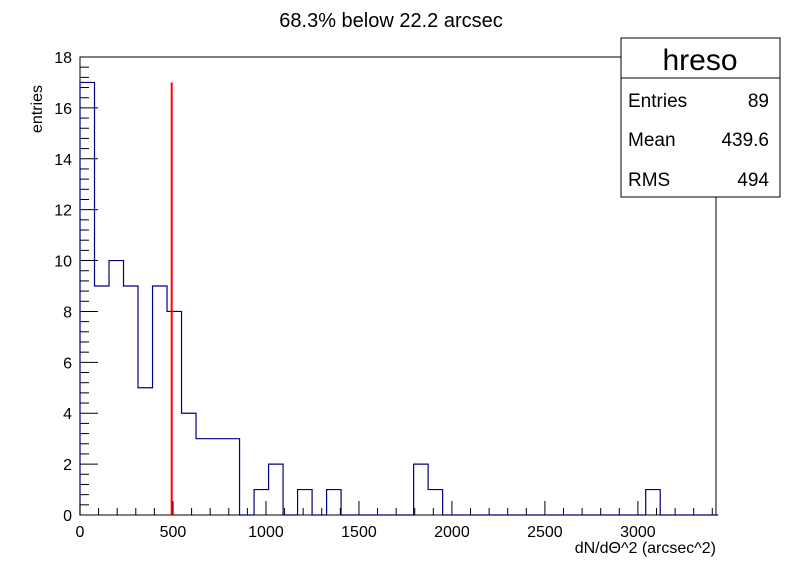 The width and height of the screenshot is (796, 577). Describe the element at coordinates (638, 532) in the screenshot. I see `x-tick-label: 3000` at that location.